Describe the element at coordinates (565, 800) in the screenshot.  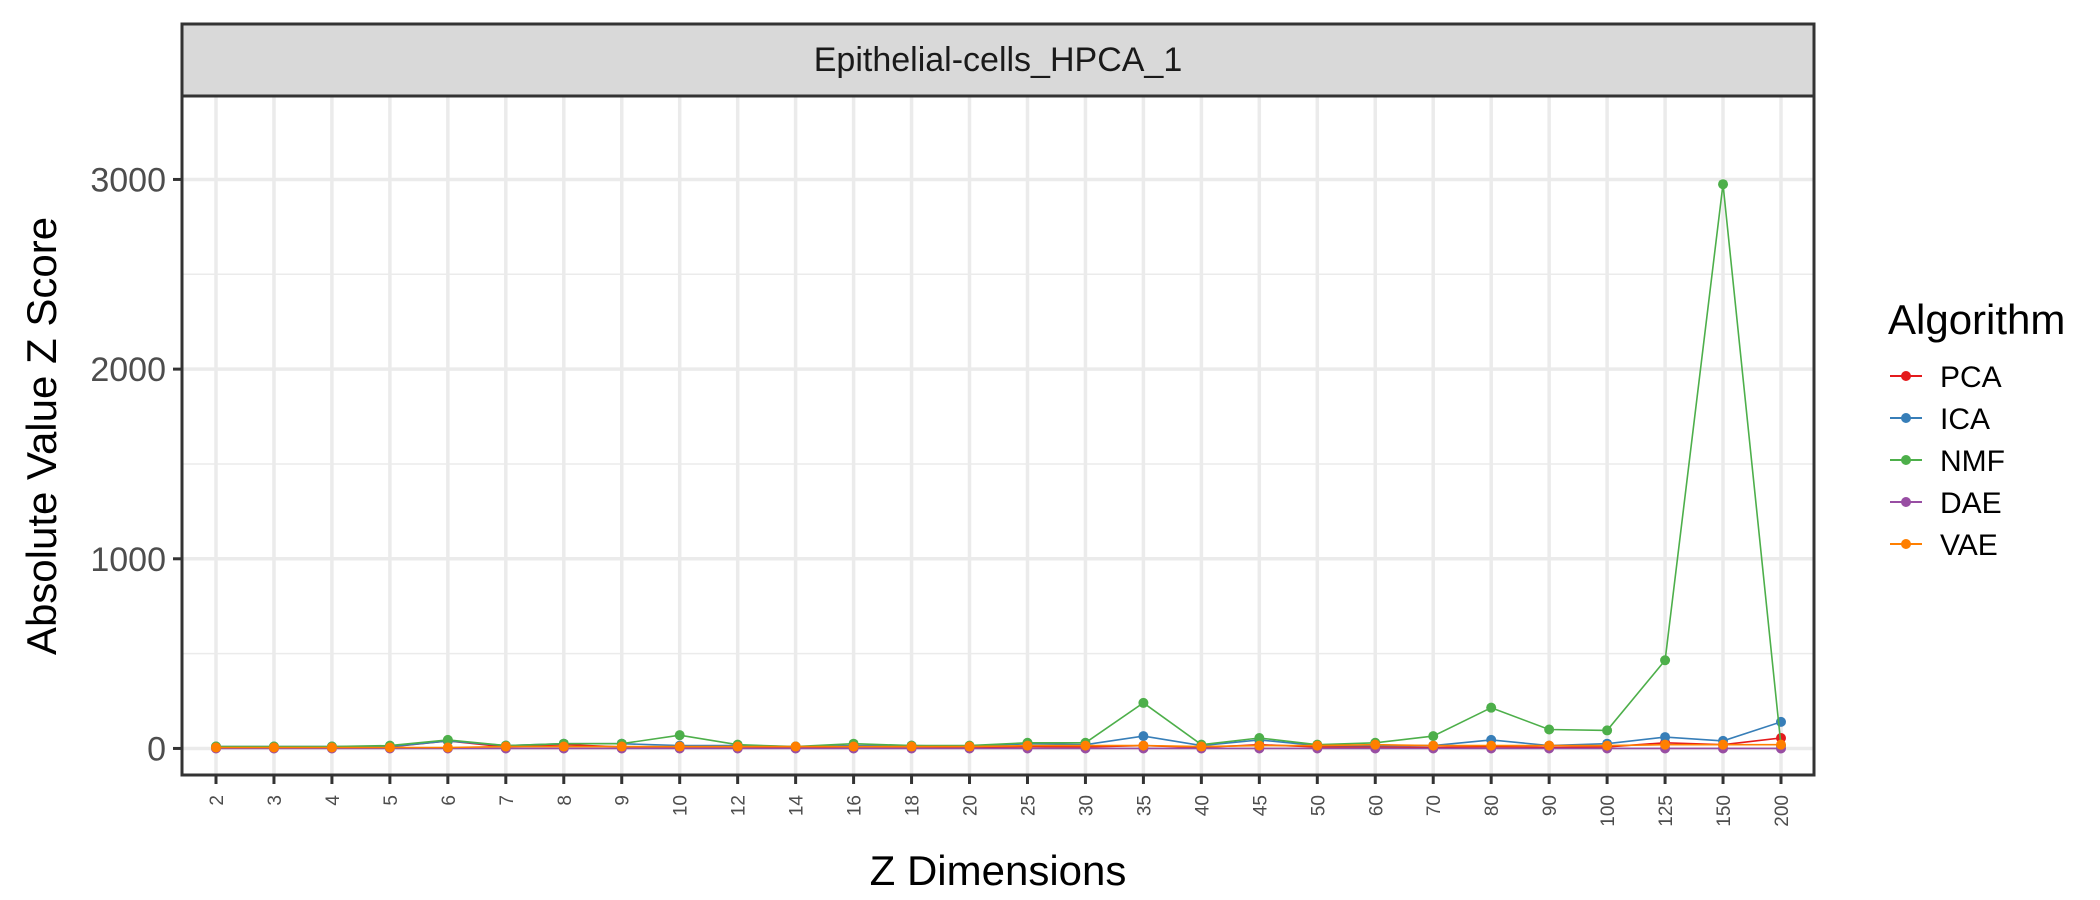
I see `x-tick-label-6: 8` at that location.